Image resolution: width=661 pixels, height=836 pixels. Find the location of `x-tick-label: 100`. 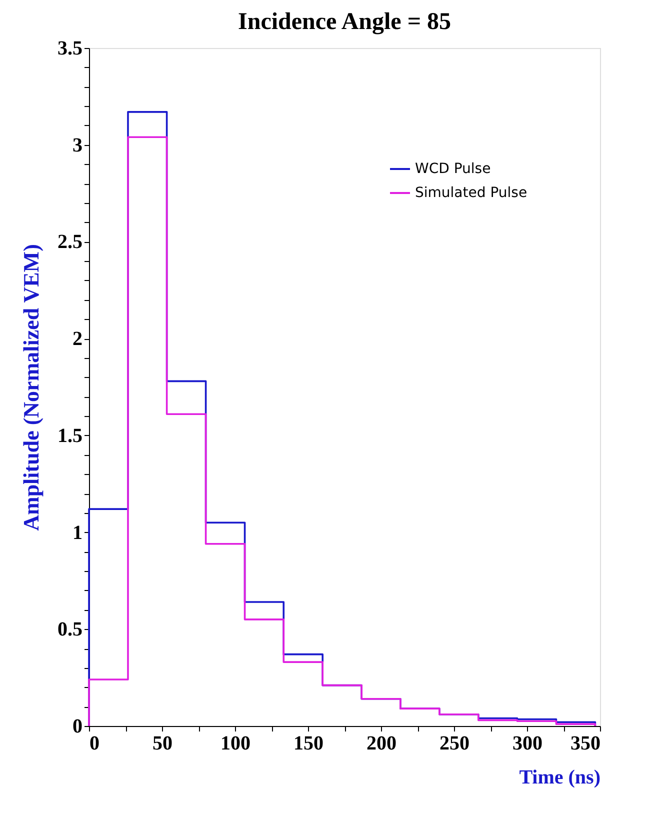

x-tick-label: 100 is located at coordinates (235, 743).